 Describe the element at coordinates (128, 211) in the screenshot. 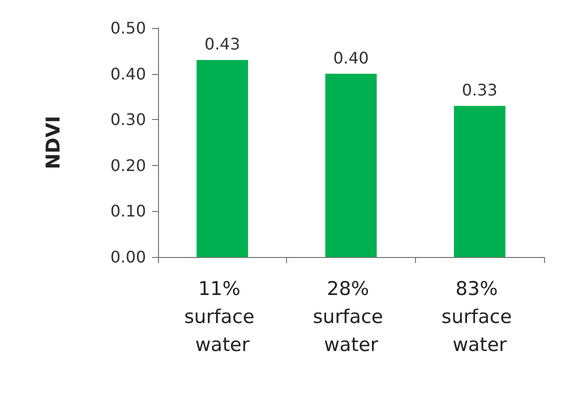

I see `y-tick-label: 0.10` at that location.